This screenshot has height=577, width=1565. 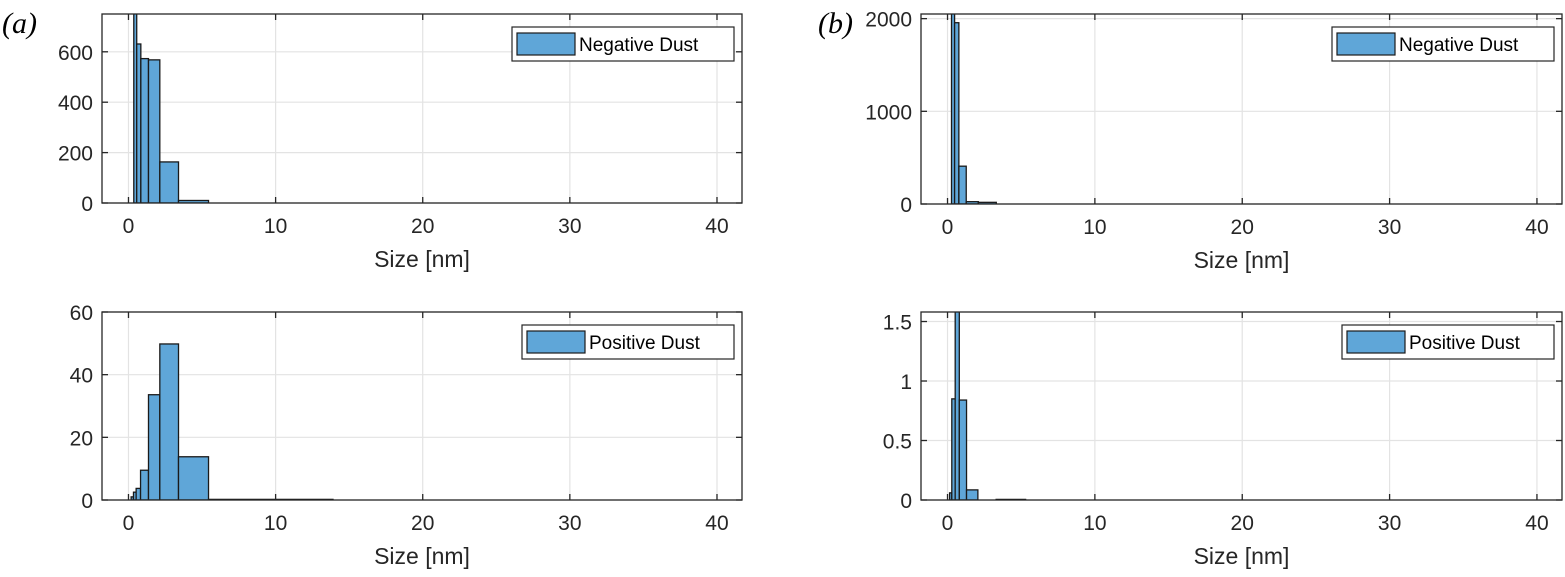 I want to click on y-tick-label: 60, so click(x=81, y=313).